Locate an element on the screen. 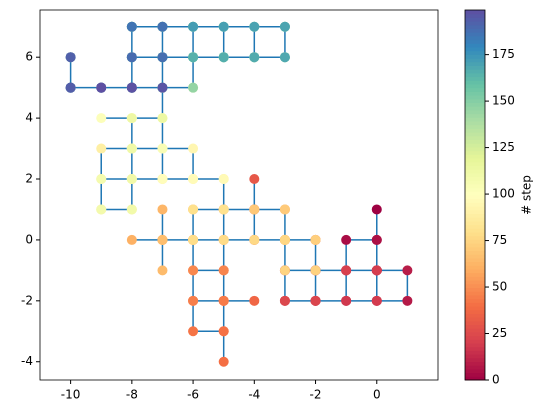 The width and height of the screenshot is (545, 417). y-tick-label: -4 is located at coordinates (27, 361).